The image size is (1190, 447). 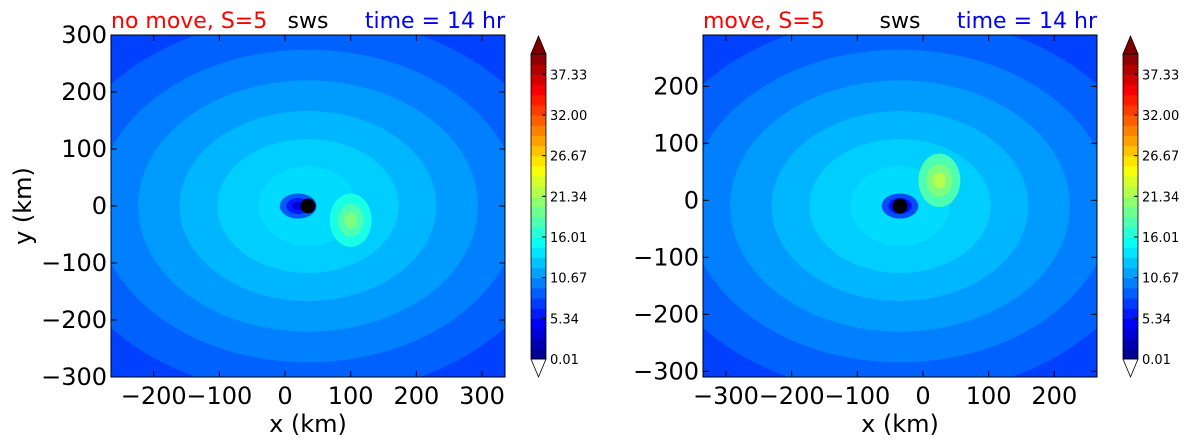 I want to click on y-tick-label: 300, so click(x=84, y=35).